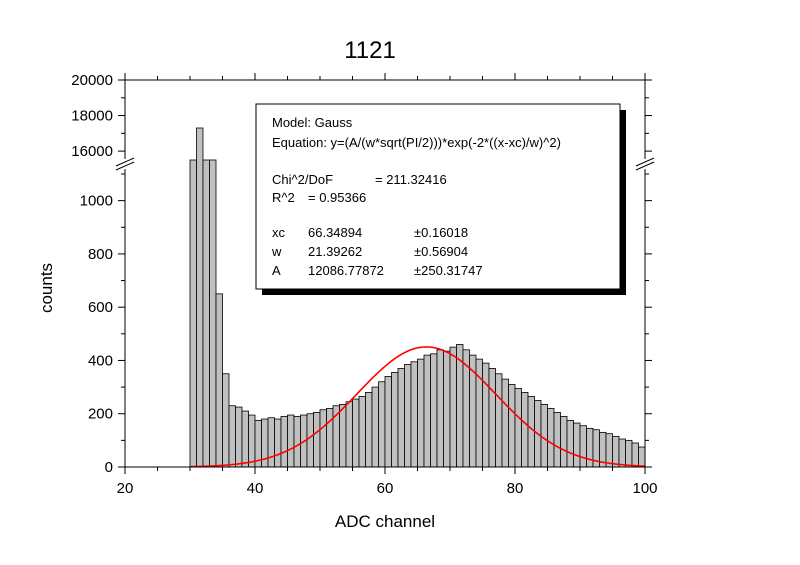  I want to click on y-tick-label: 16000, so click(92, 151).